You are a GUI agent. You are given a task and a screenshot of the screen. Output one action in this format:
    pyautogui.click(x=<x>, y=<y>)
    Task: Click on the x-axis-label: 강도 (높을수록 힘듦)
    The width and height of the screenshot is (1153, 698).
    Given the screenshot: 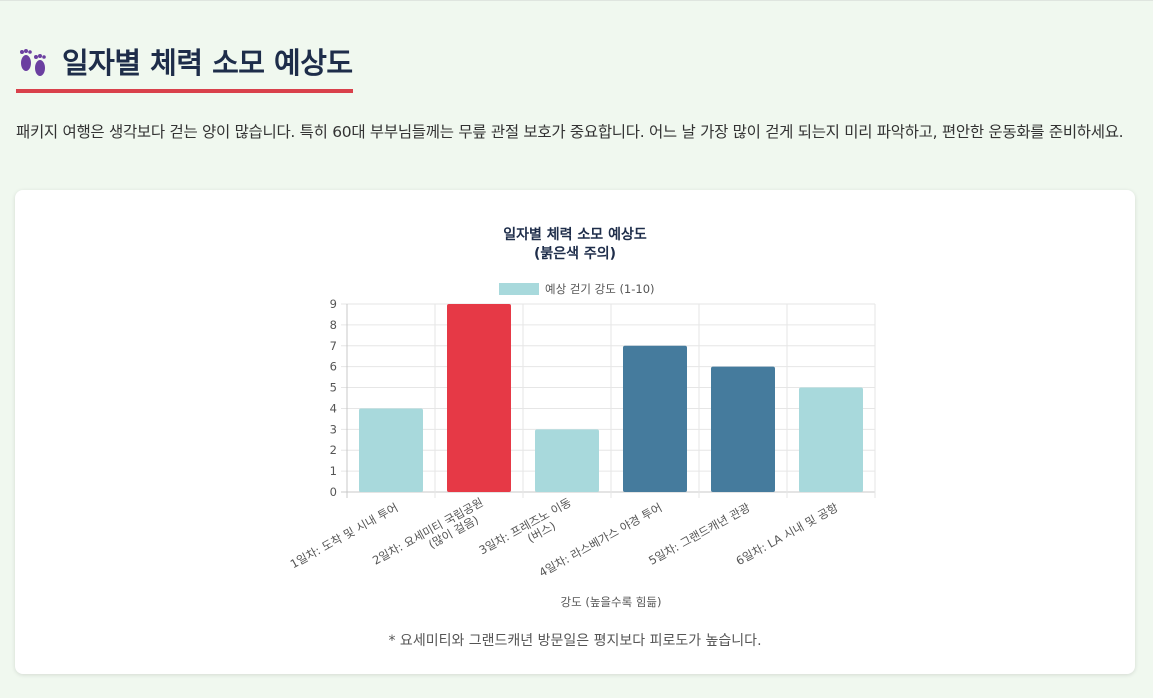 What is the action you would take?
    pyautogui.click(x=611, y=602)
    